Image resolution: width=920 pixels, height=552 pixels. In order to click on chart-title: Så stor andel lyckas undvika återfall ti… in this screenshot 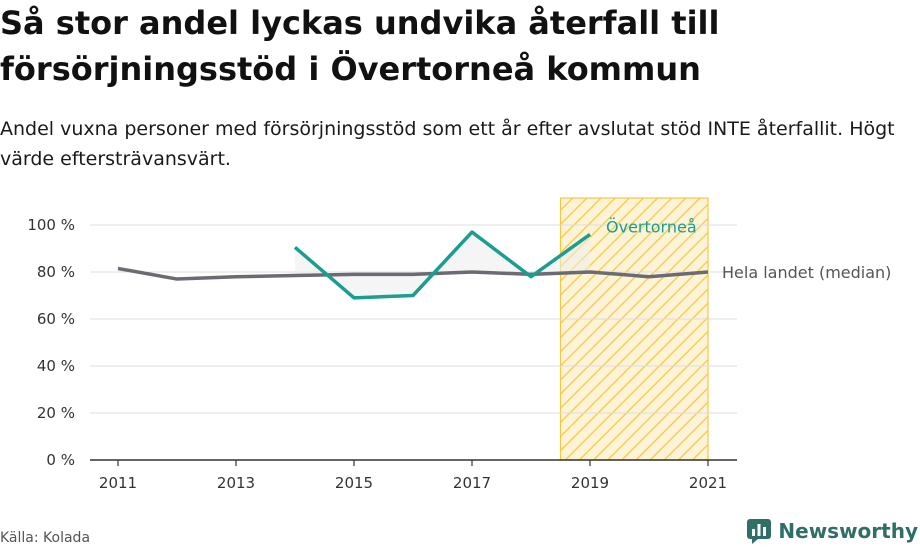, I will do `click(360, 46)`.